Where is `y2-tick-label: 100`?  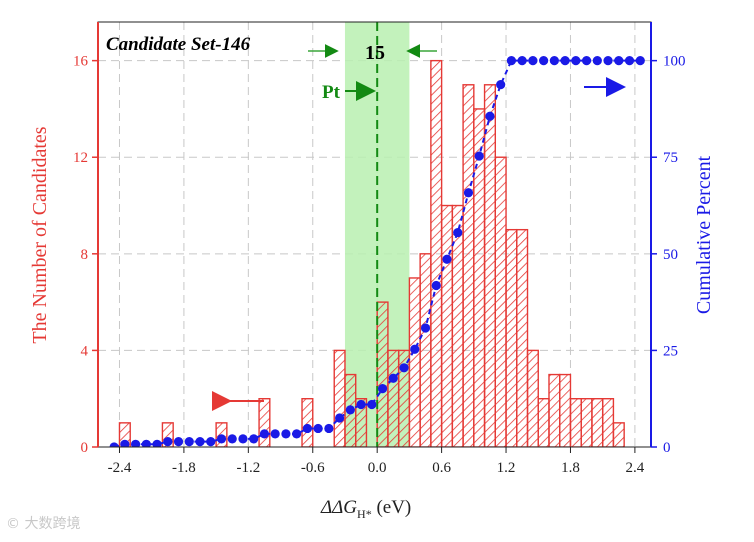 y2-tick-label: 100 is located at coordinates (674, 62).